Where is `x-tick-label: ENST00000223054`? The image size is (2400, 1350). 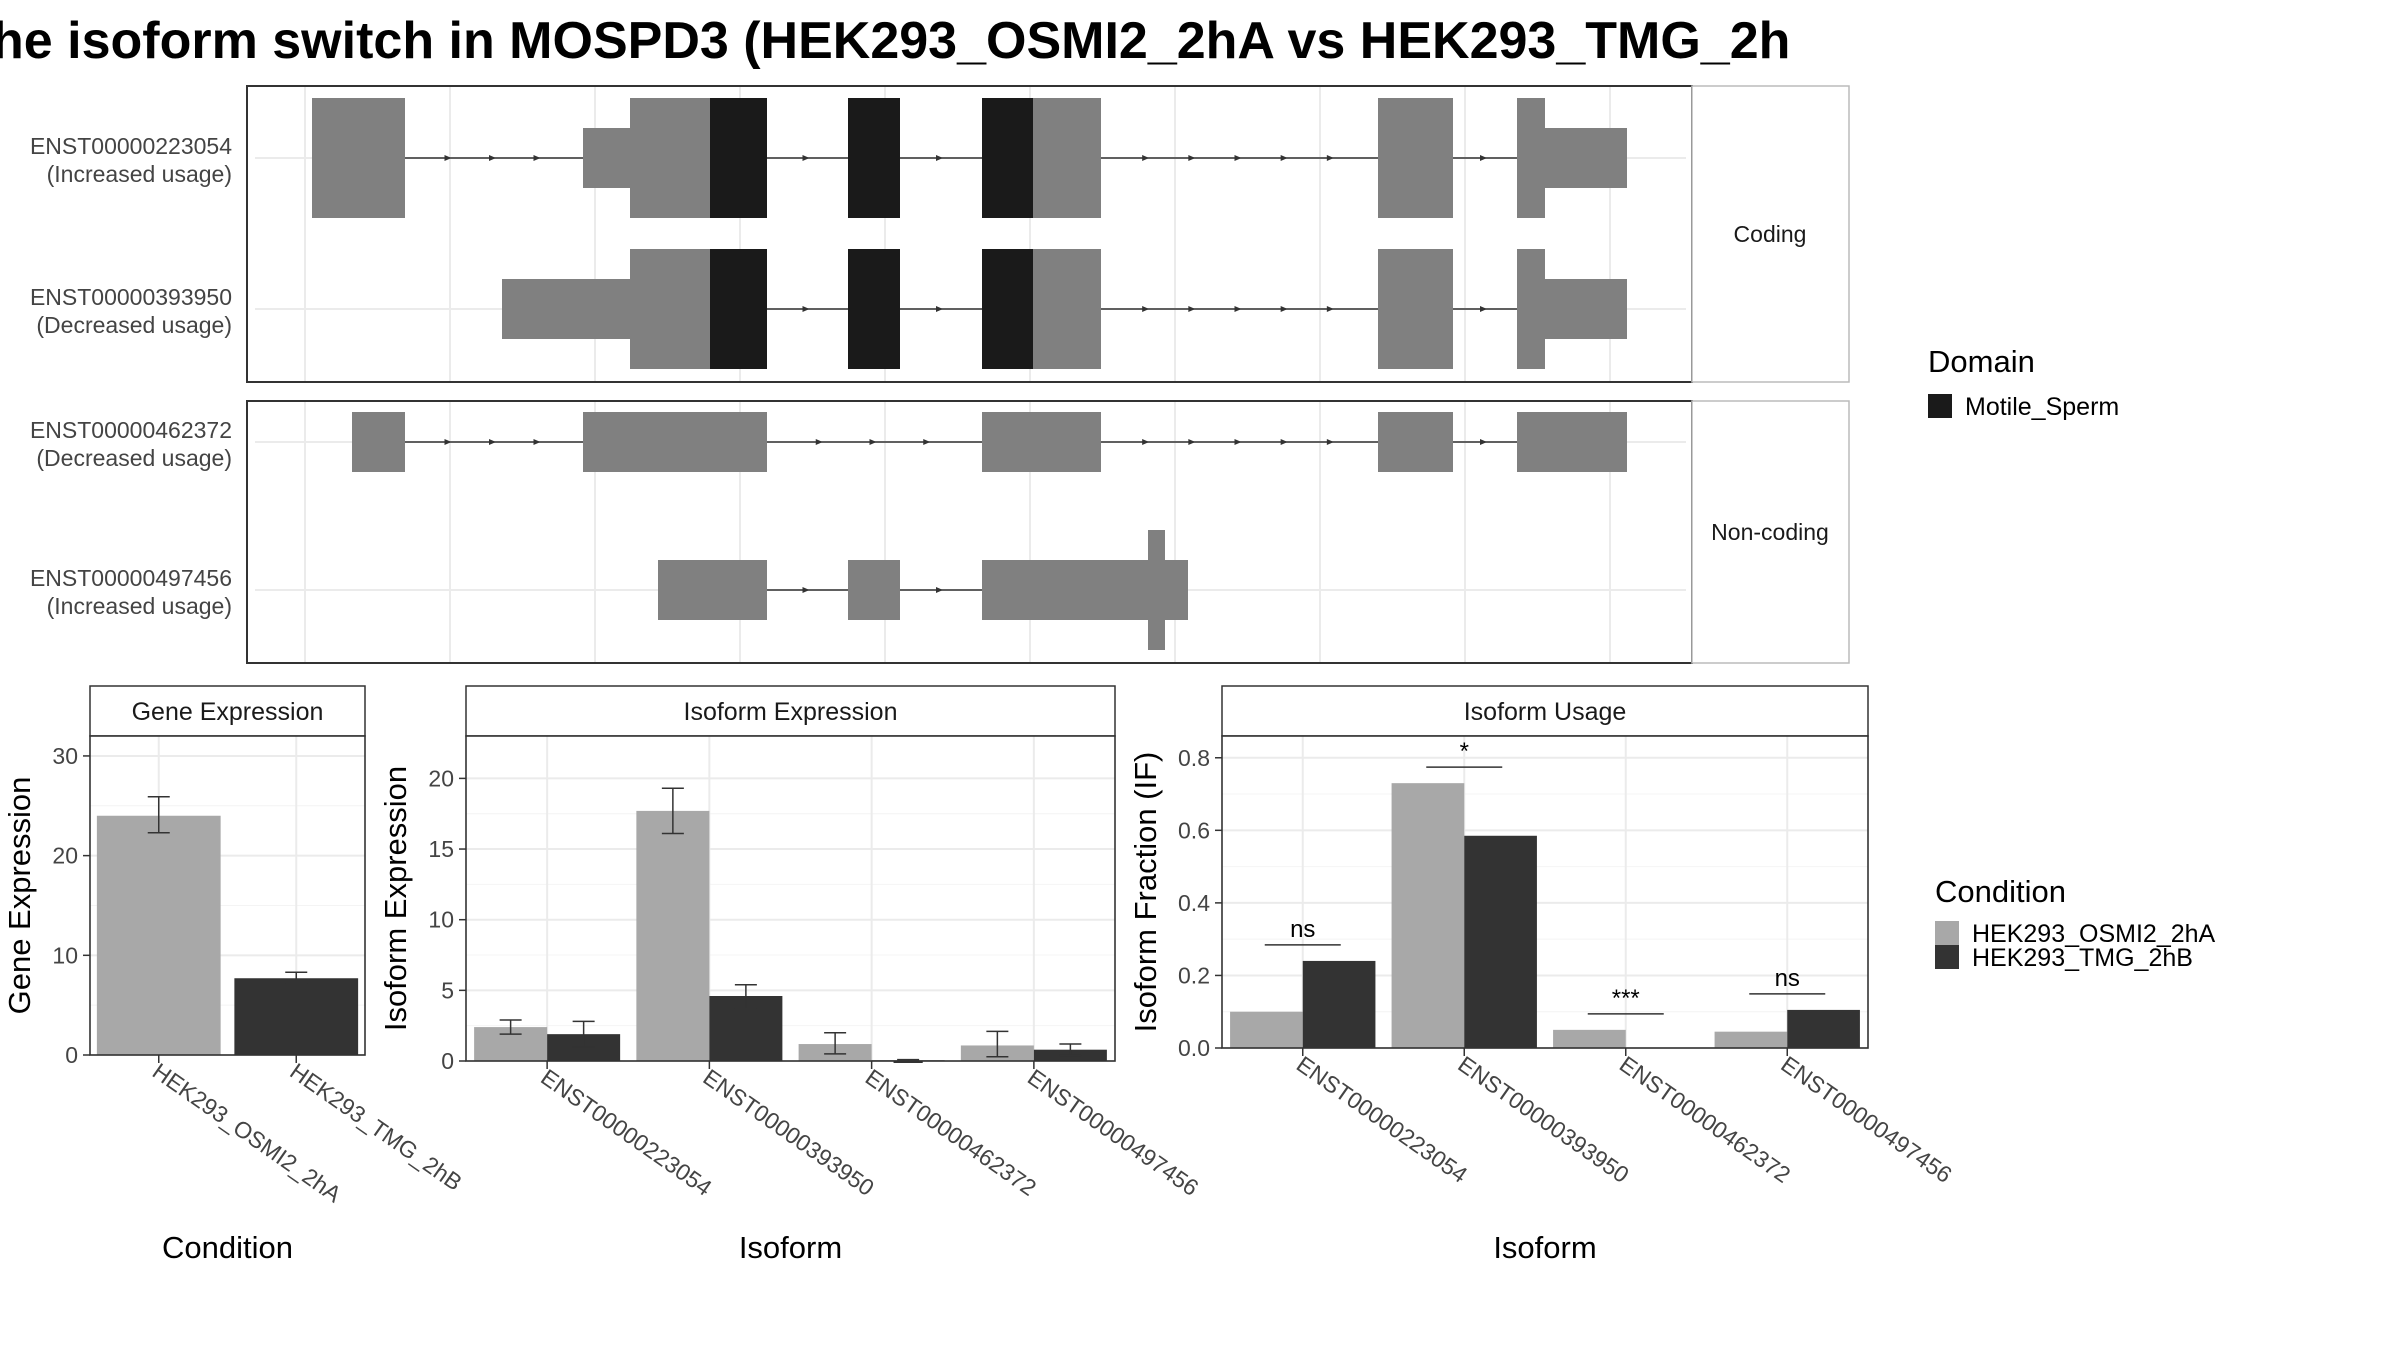
x-tick-label: ENST00000223054 is located at coordinates (626, 1132).